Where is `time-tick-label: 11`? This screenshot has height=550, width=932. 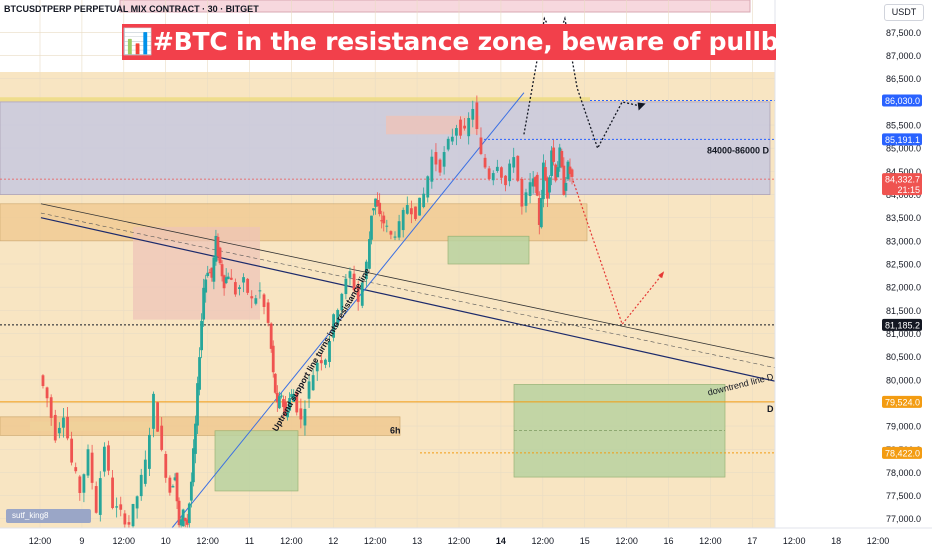
time-tick-label: 11 is located at coordinates (249, 541).